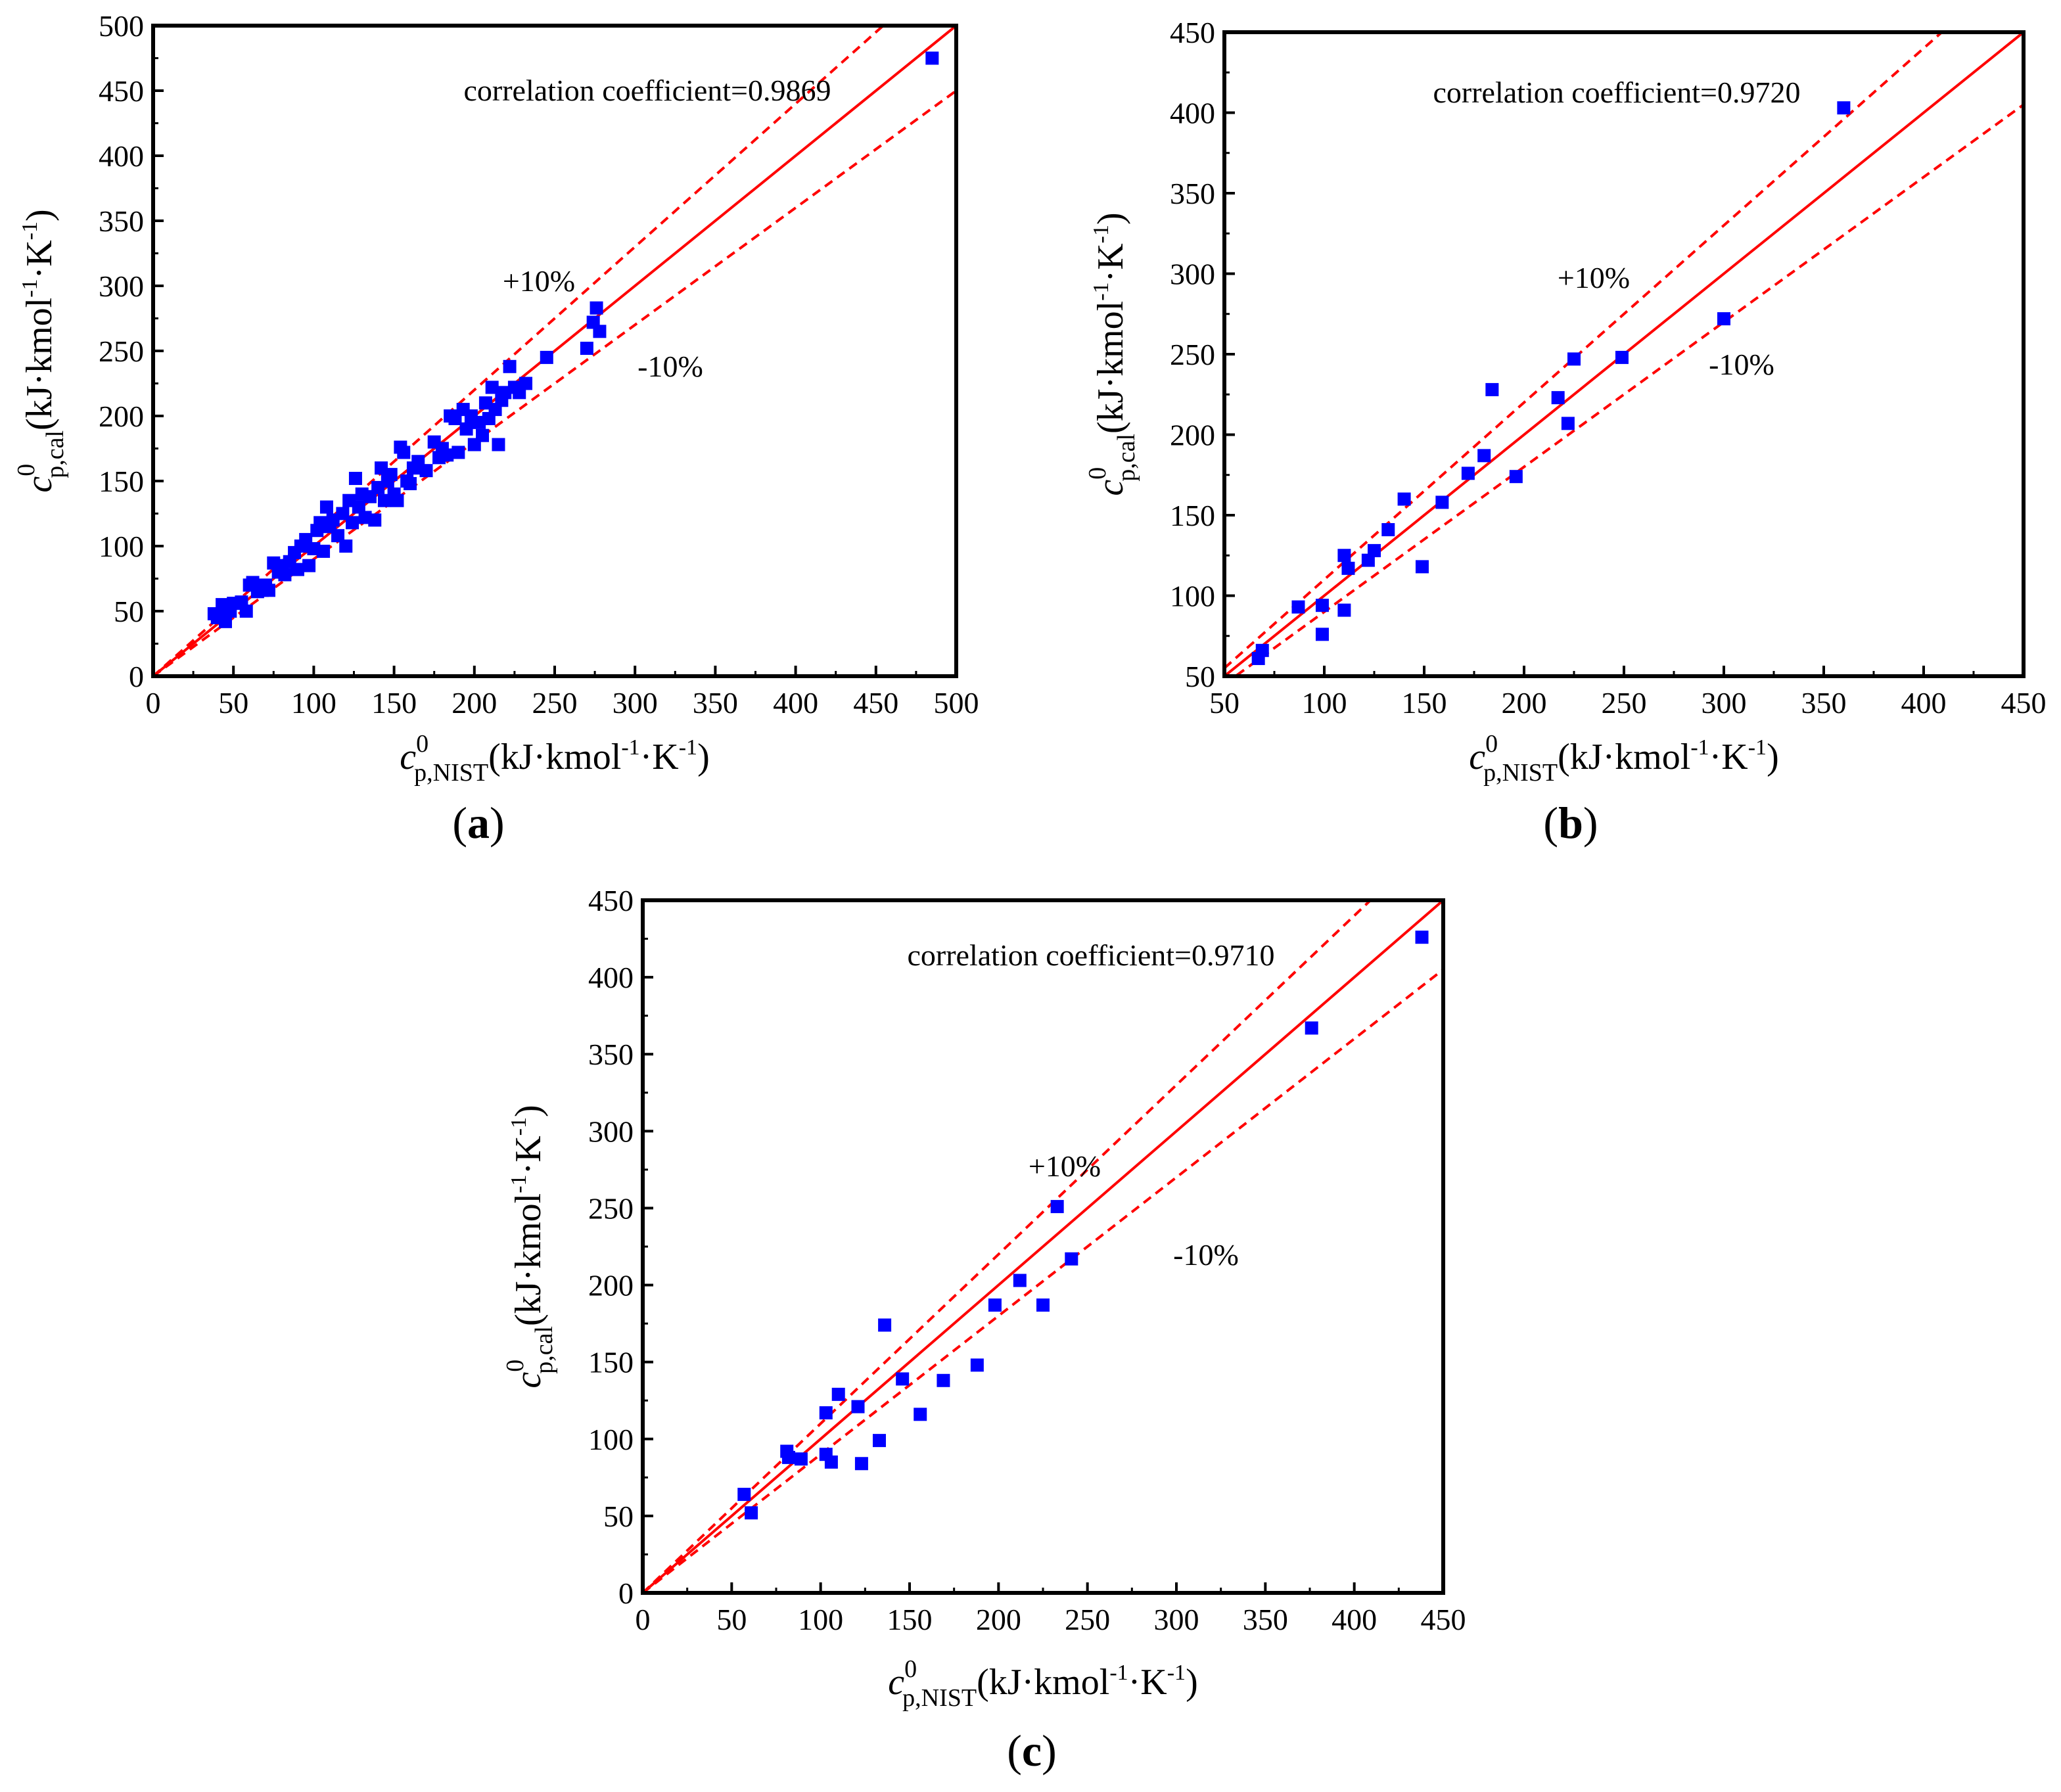 The width and height of the screenshot is (2061, 1792). What do you see at coordinates (121, 286) in the screenshot?
I see `y-tick-label: 300` at bounding box center [121, 286].